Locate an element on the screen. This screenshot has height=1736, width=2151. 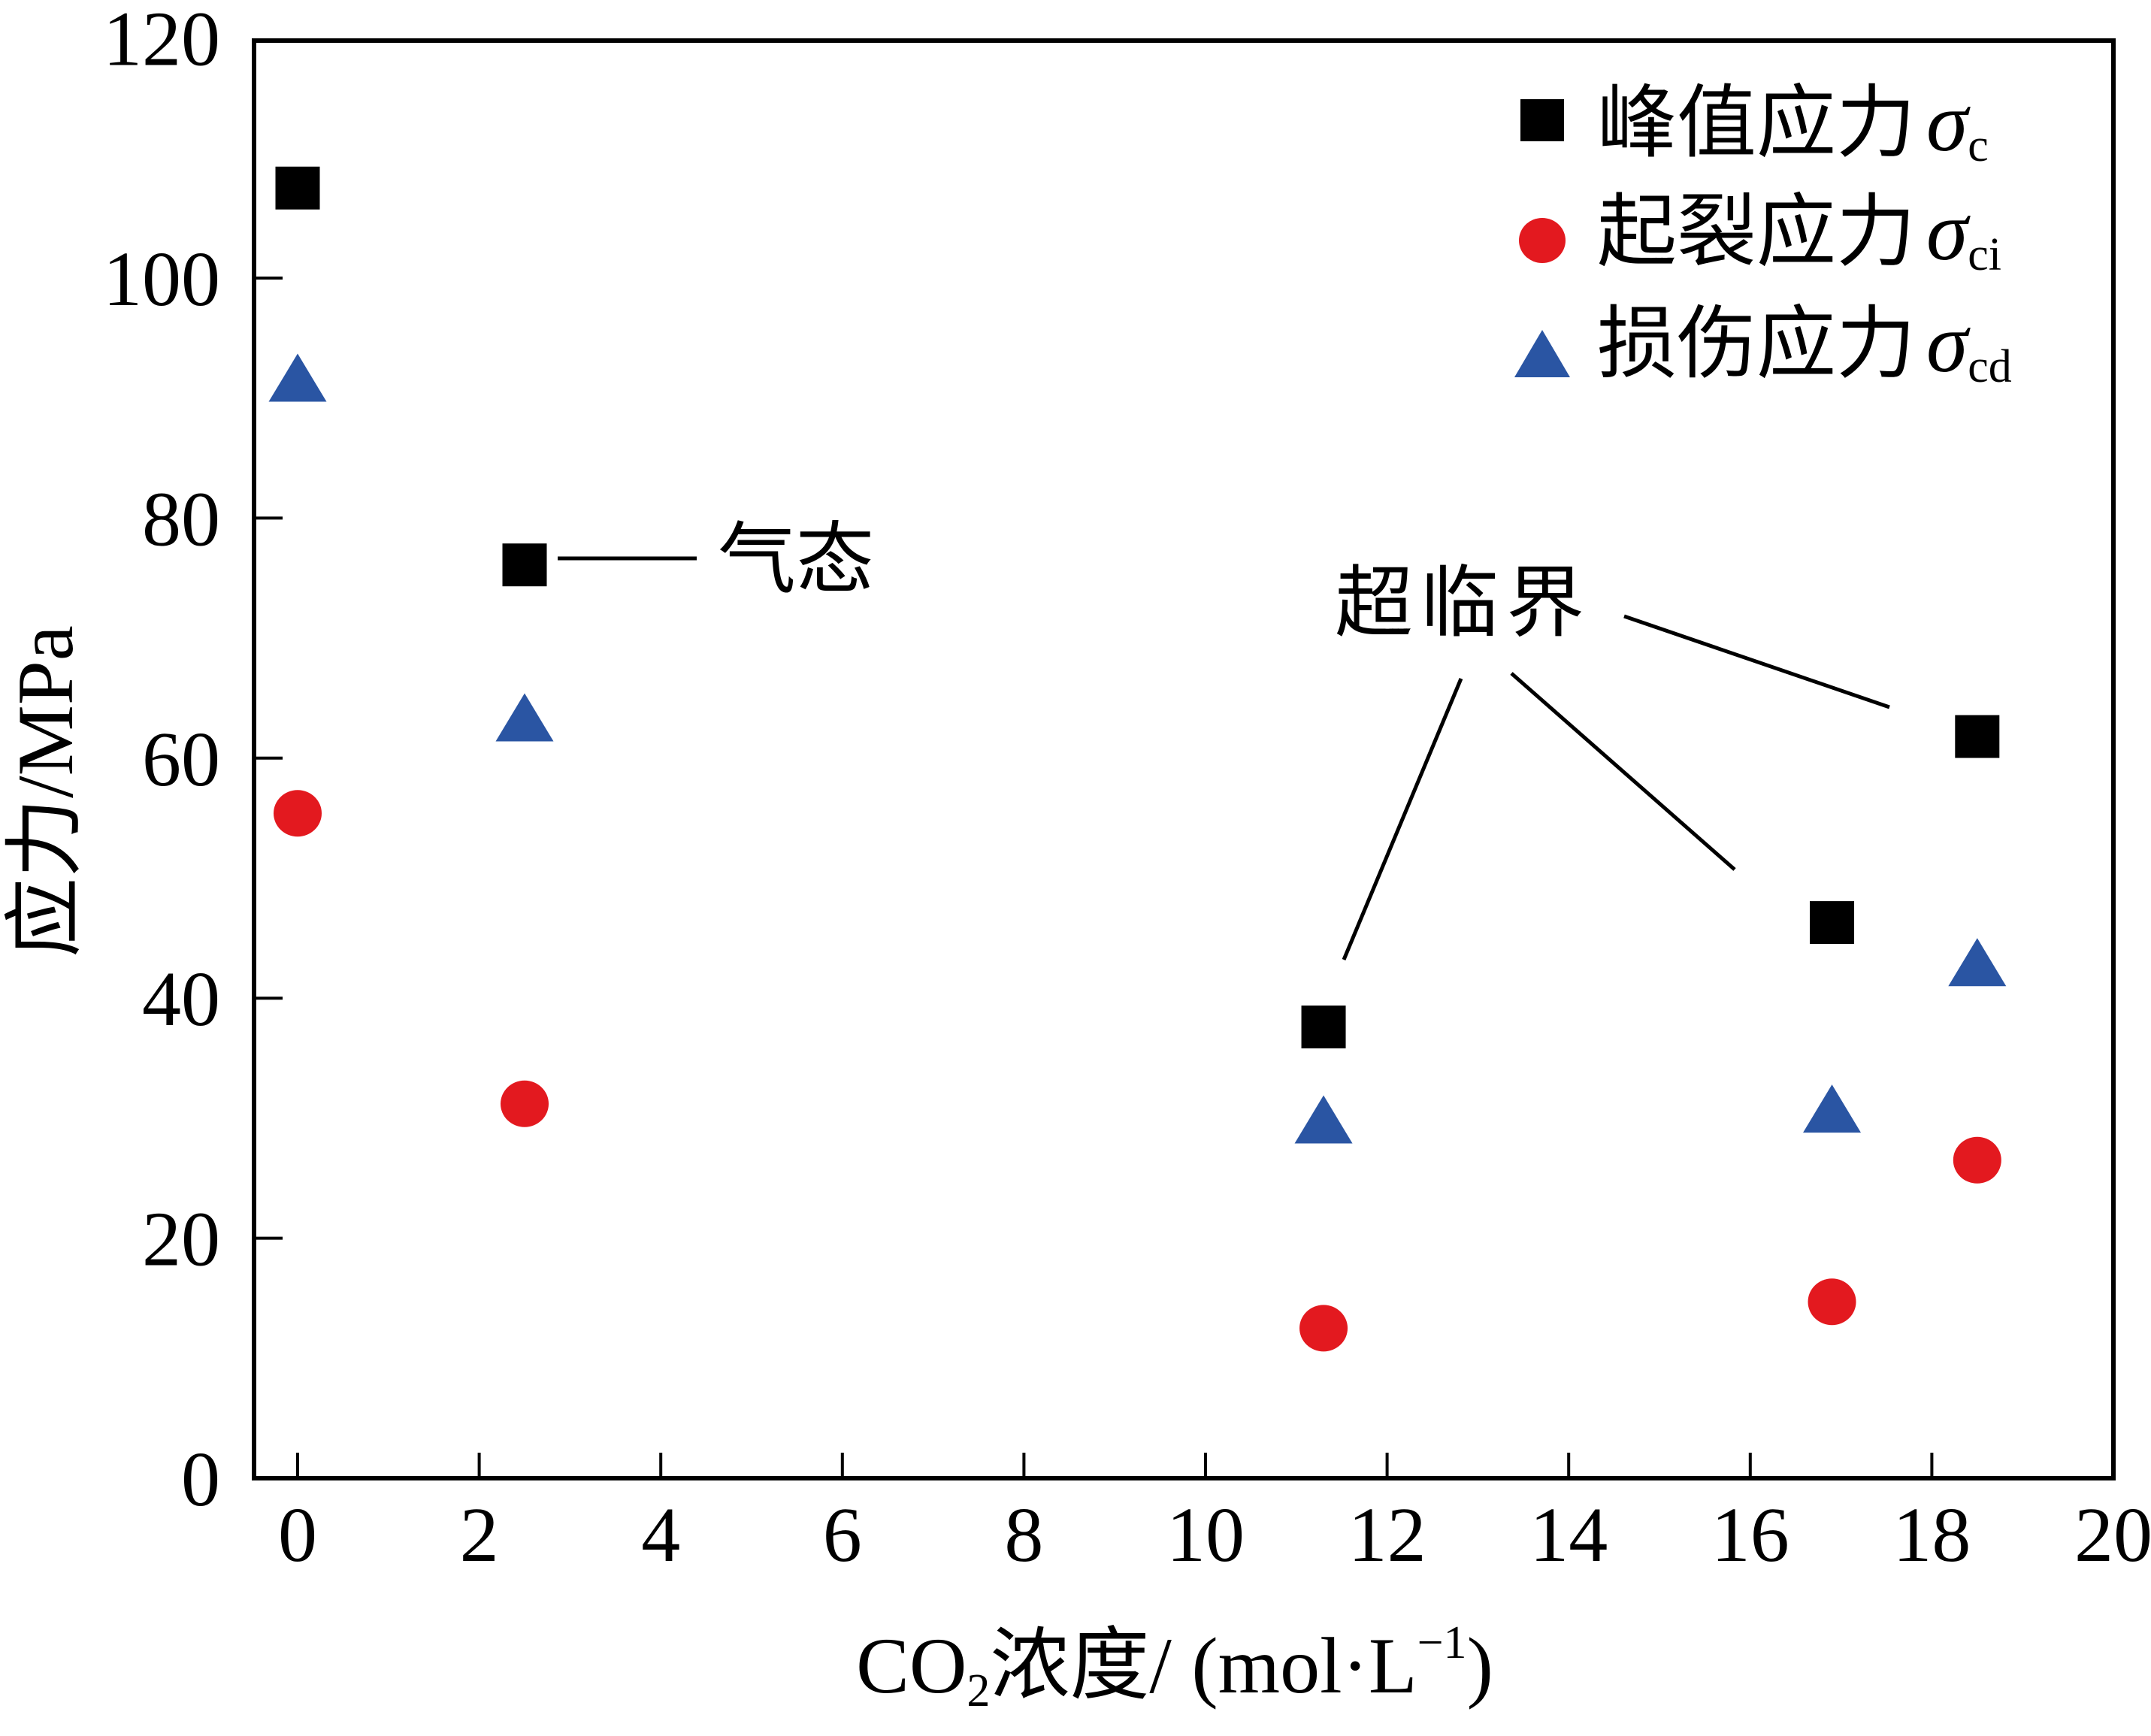
x-tick-label: 20 is located at coordinates (2112, 1535).